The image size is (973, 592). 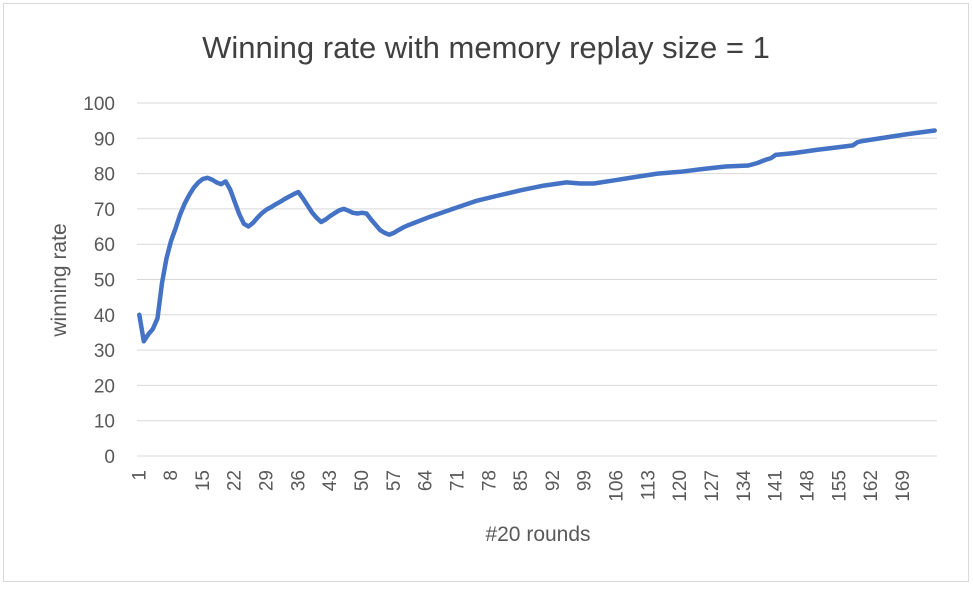 What do you see at coordinates (776, 486) in the screenshot?
I see `x-tick-label: 141` at bounding box center [776, 486].